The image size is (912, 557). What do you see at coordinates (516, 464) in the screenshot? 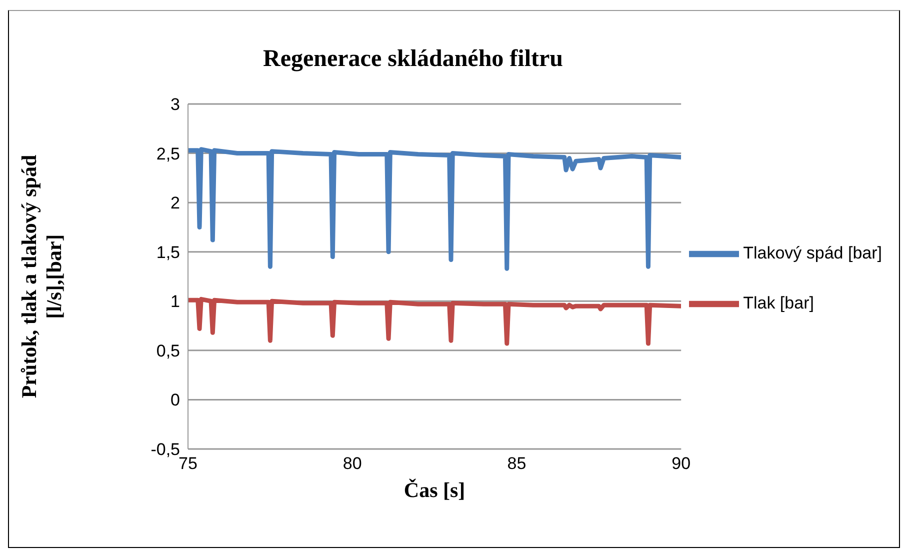
I see `x-tick-label: 85` at bounding box center [516, 464].